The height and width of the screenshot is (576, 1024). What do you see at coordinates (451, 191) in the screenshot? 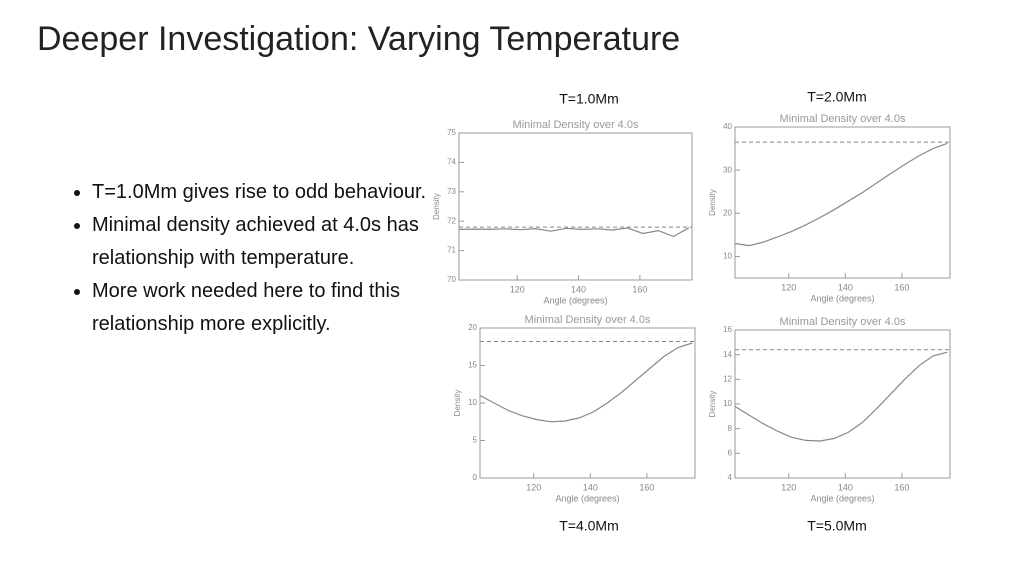
I see `y-tick-label: 73` at bounding box center [451, 191].